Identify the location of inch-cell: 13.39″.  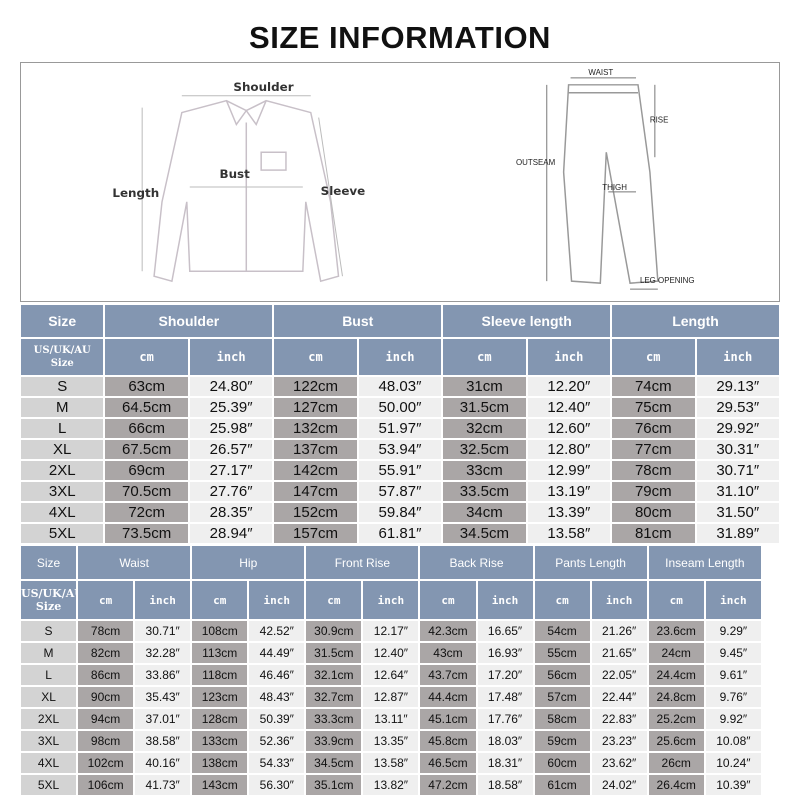
(569, 512).